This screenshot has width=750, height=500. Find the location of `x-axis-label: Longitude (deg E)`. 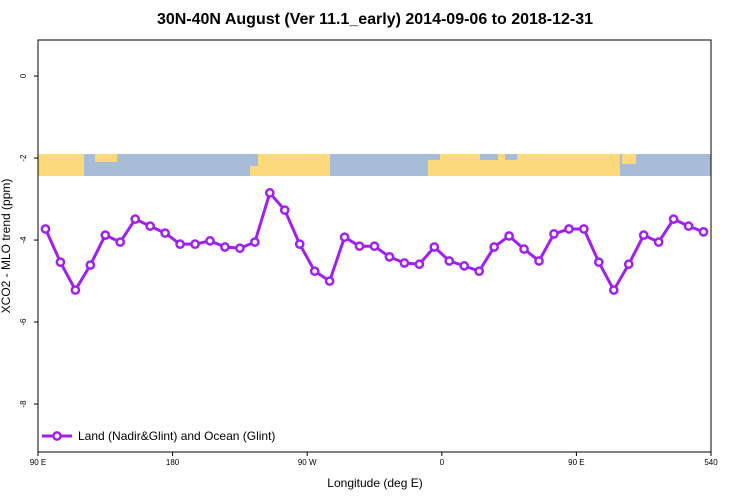

x-axis-label: Longitude (deg E) is located at coordinates (374, 483).